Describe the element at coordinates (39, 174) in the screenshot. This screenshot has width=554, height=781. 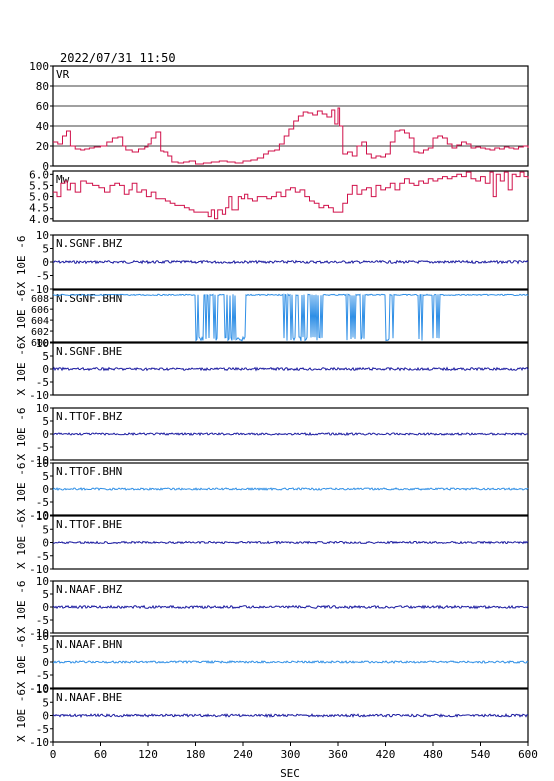
I see `y-tick-label: 6.0` at that location.